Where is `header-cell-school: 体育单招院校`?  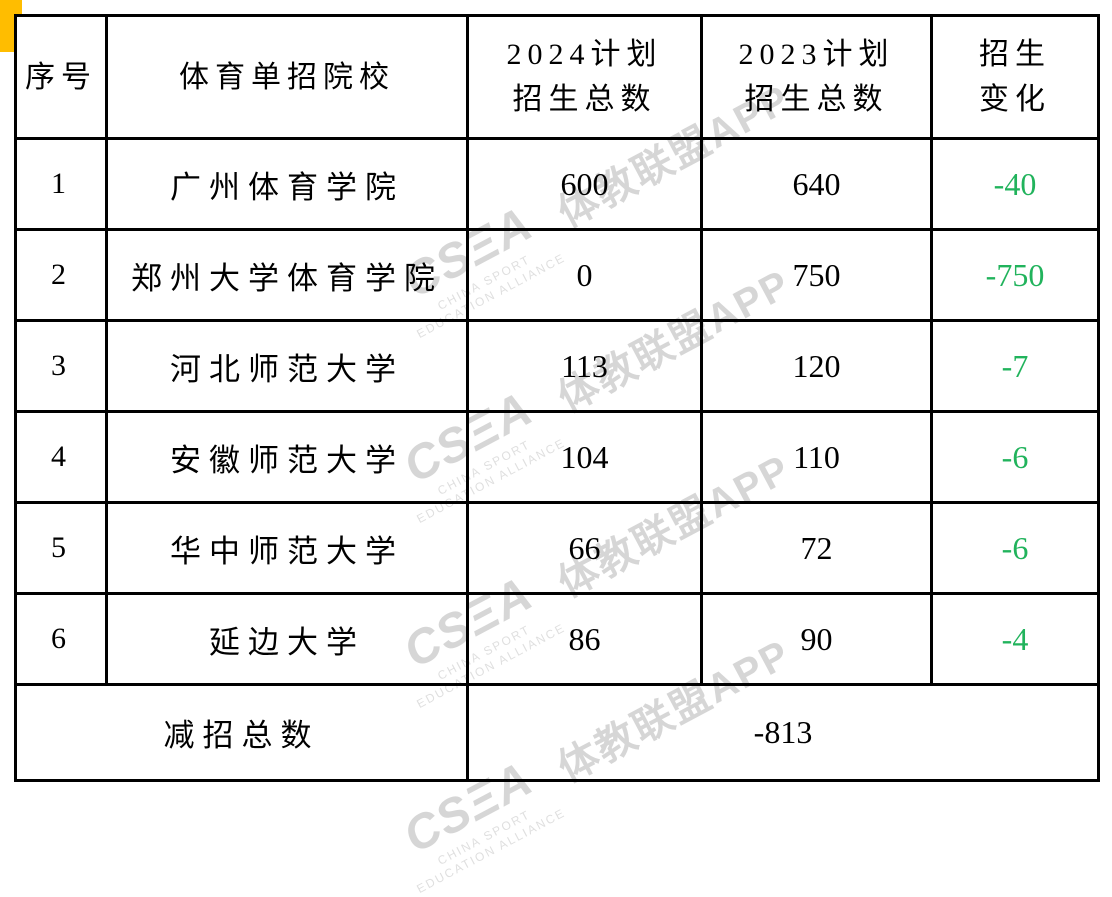
header-cell-school: 体育单招院校 is located at coordinates (287, 77).